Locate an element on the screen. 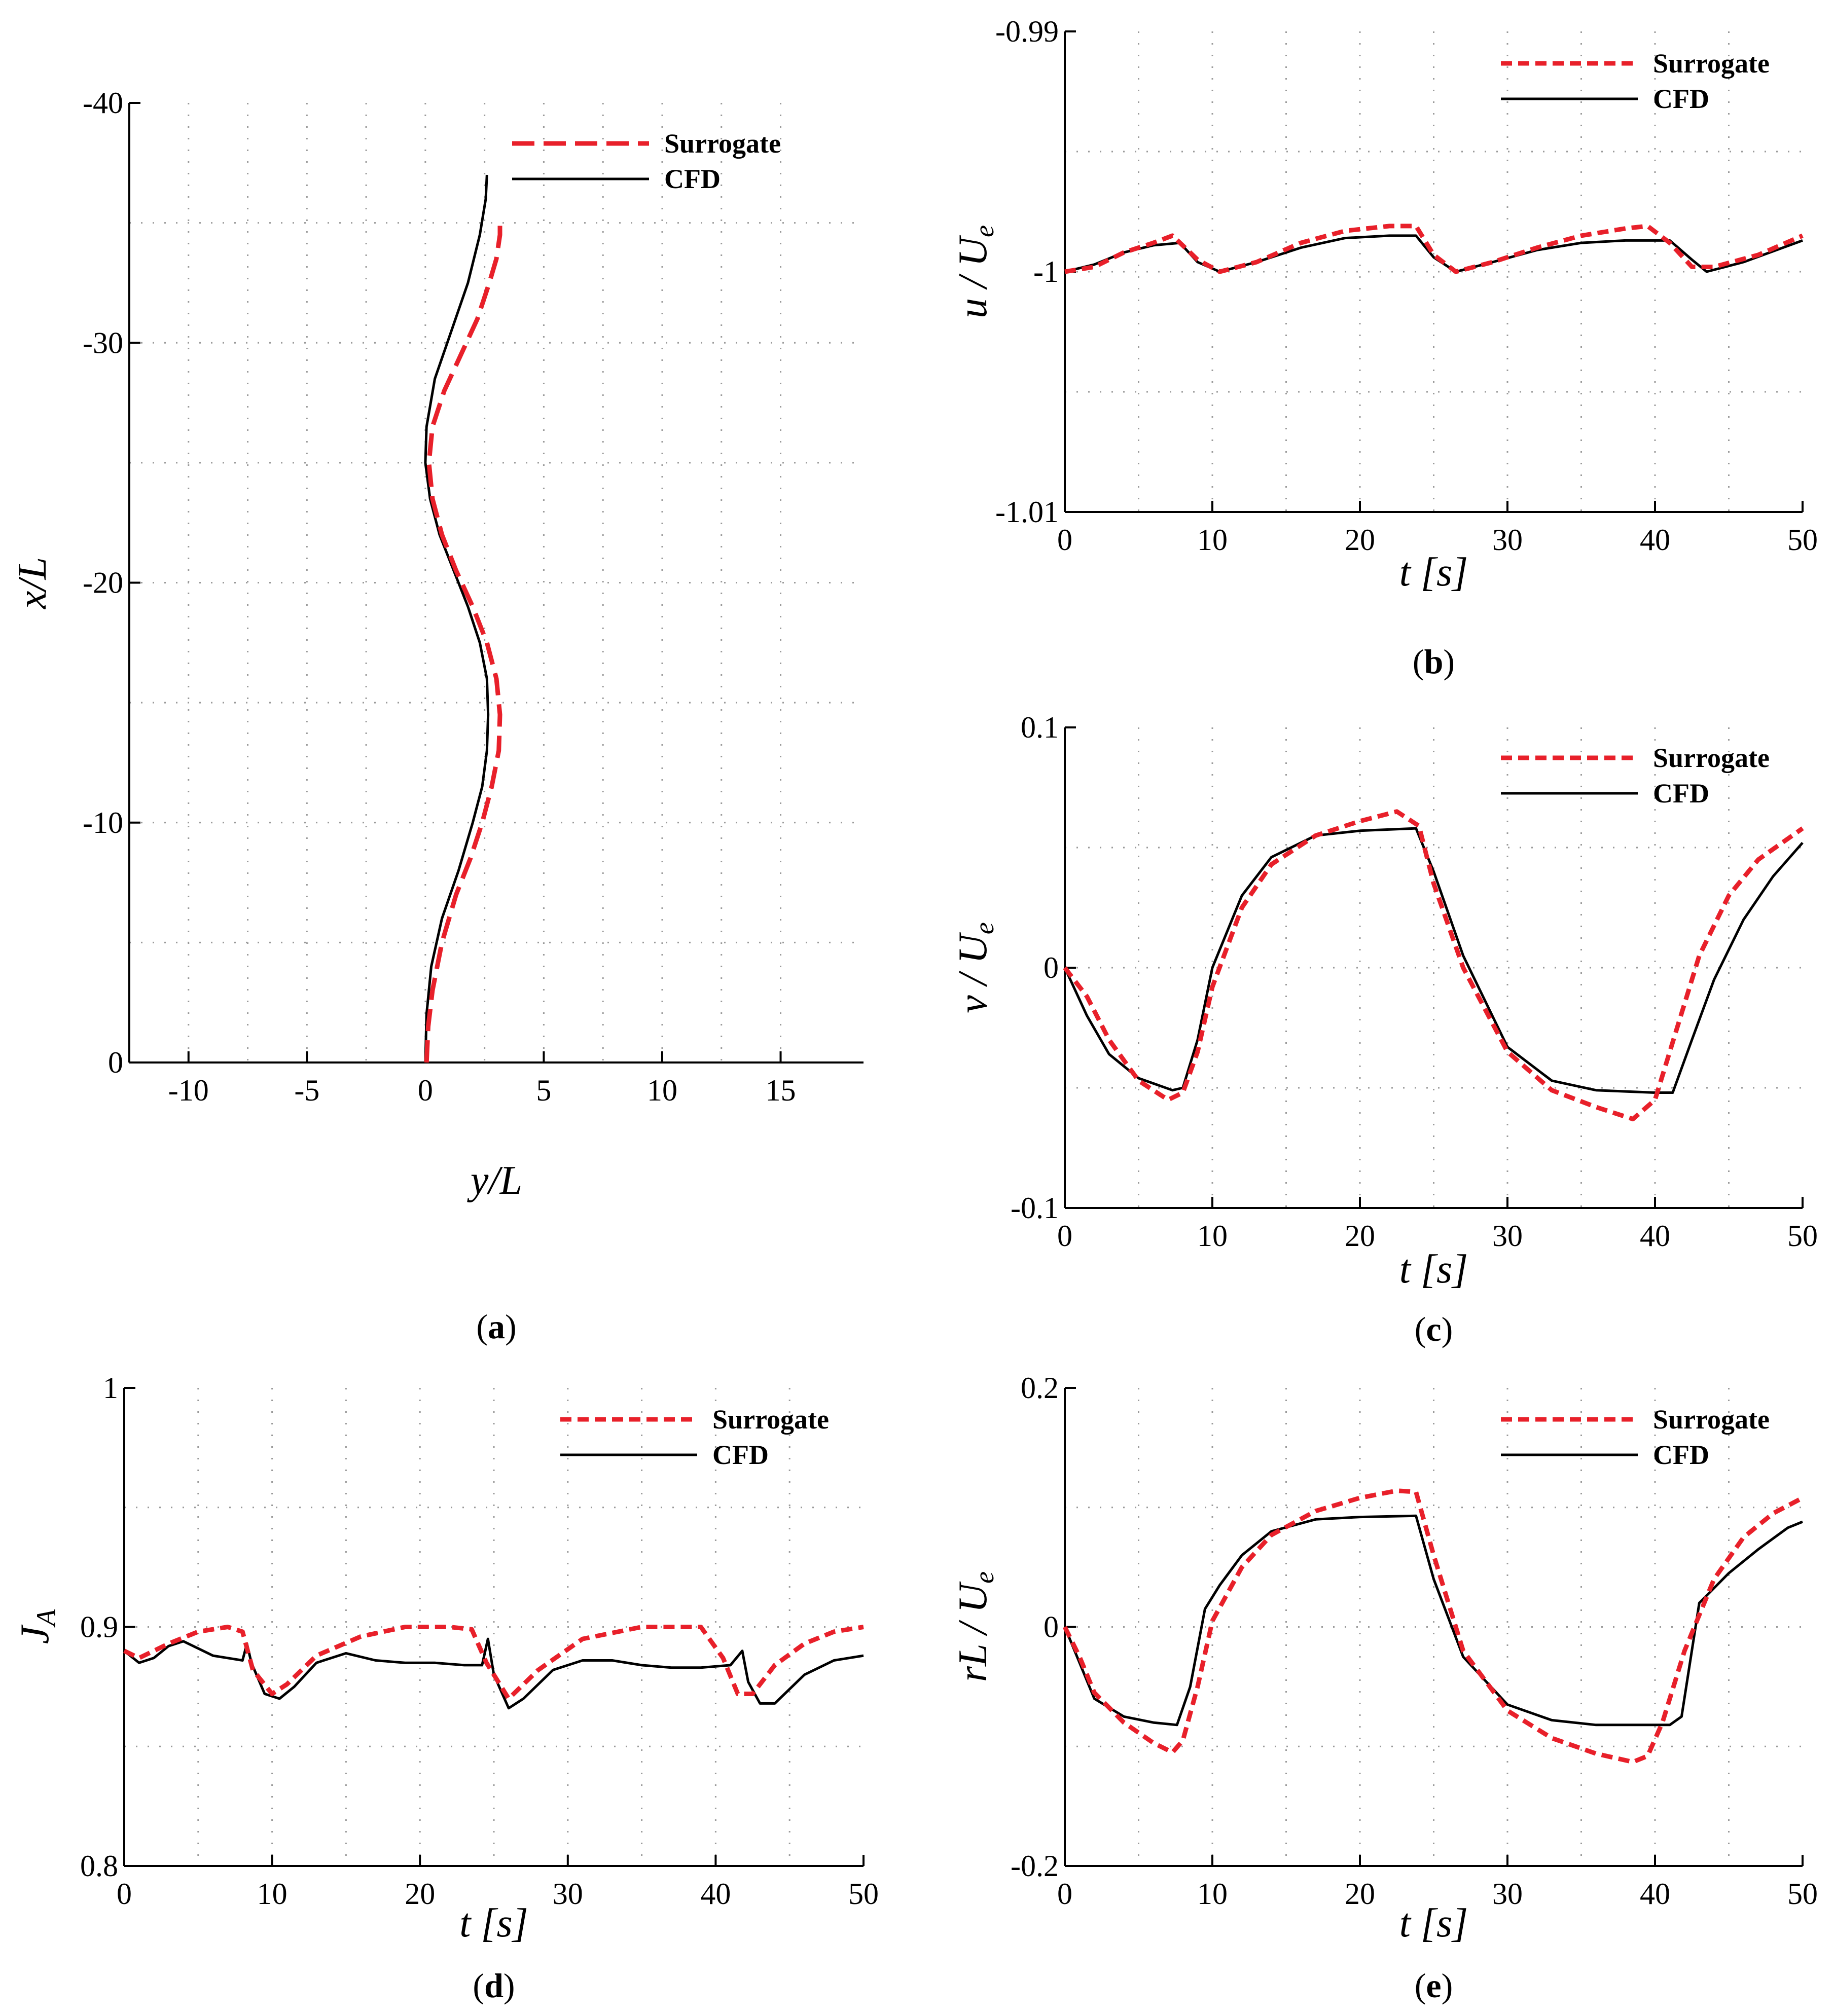  y-axis-label: rL / Ue is located at coordinates (975, 1626).